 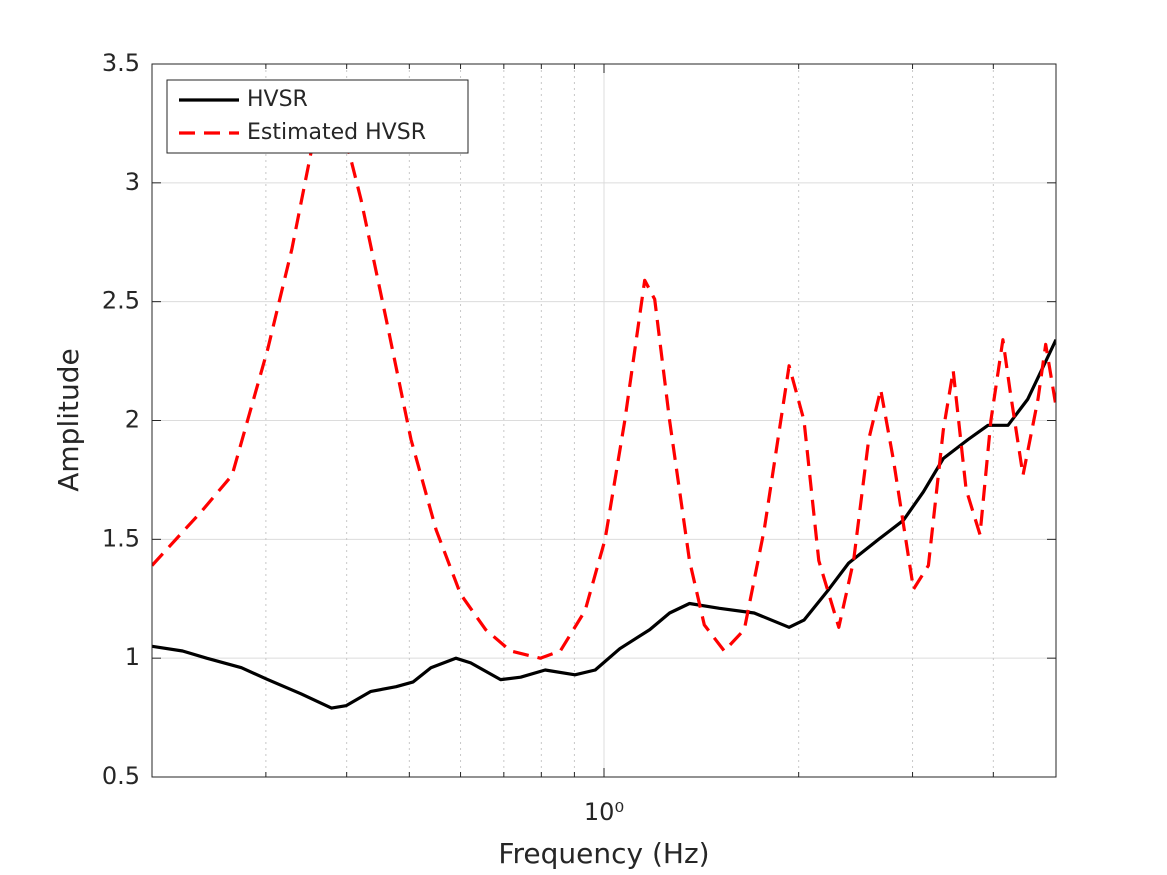 I want to click on y-tick-label: 1.5, so click(x=121, y=538).